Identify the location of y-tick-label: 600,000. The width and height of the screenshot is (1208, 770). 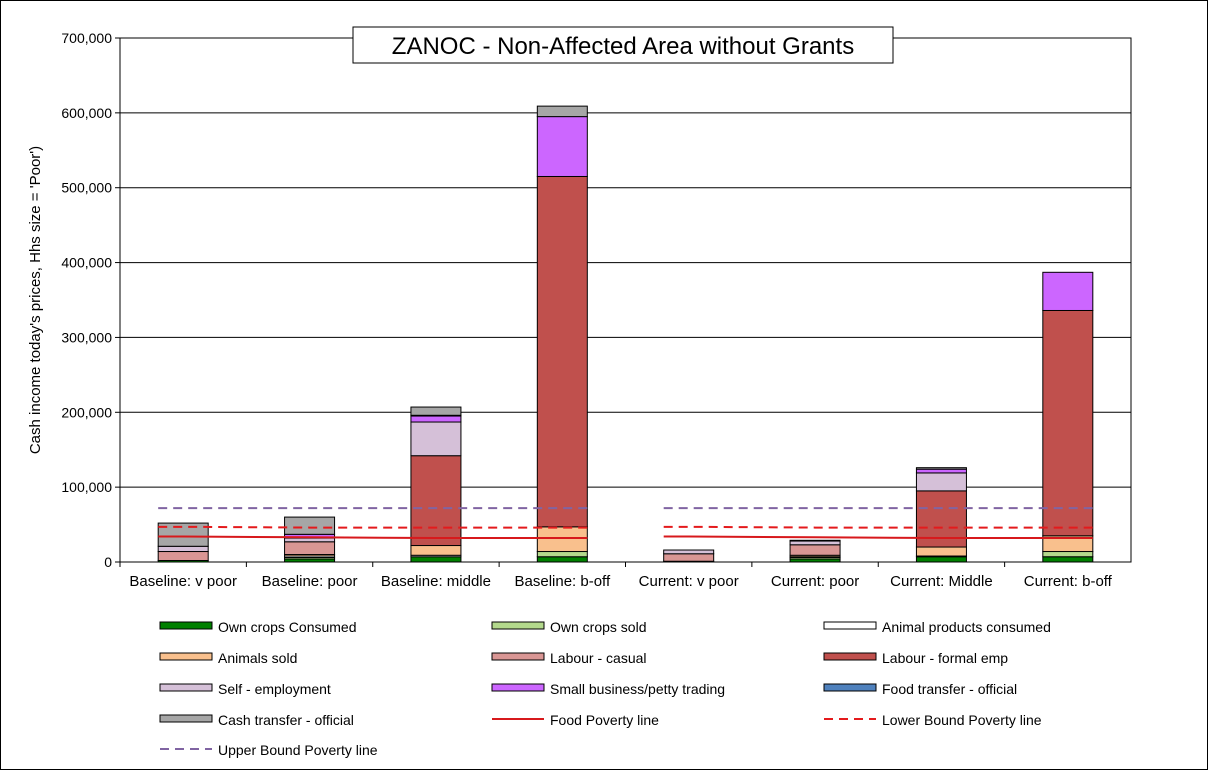
(86, 113).